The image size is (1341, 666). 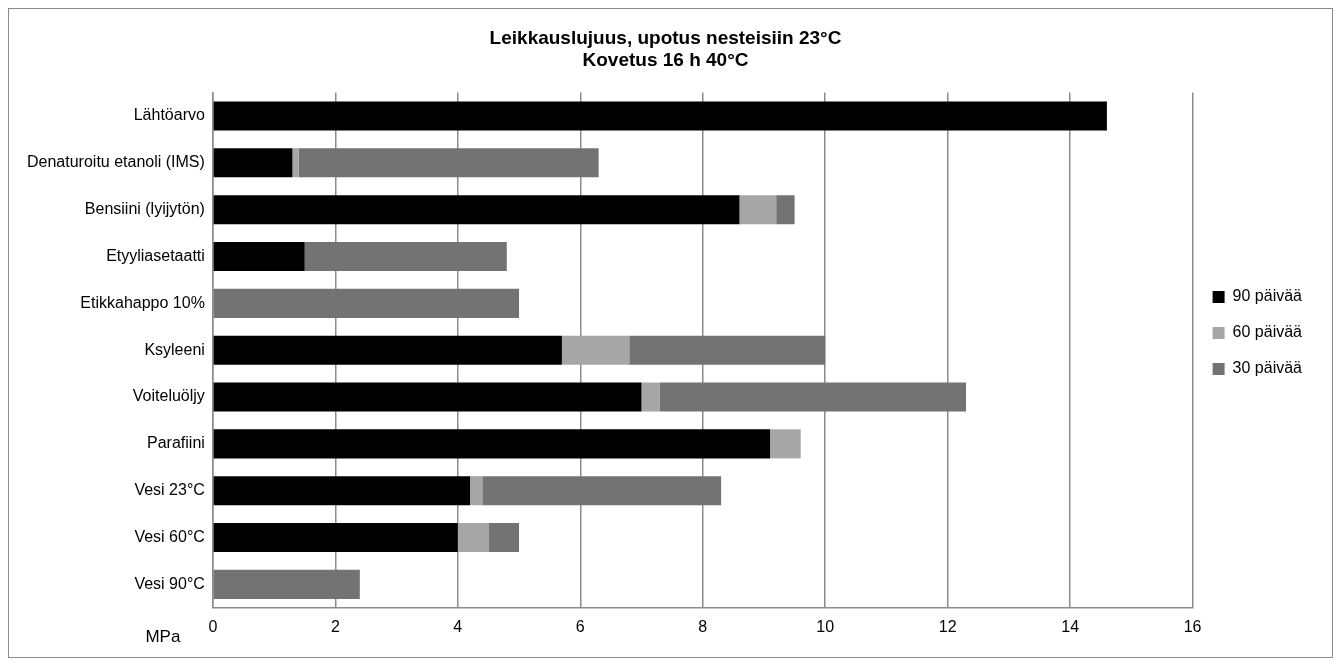 I want to click on y-tick-label: Vesi 23°C, so click(x=169, y=490).